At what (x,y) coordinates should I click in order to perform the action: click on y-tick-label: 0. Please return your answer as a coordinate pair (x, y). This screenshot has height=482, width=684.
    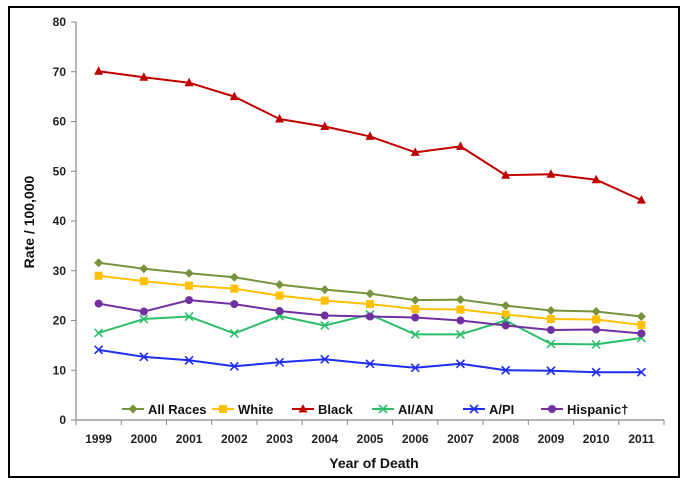
    Looking at the image, I should click on (62, 420).